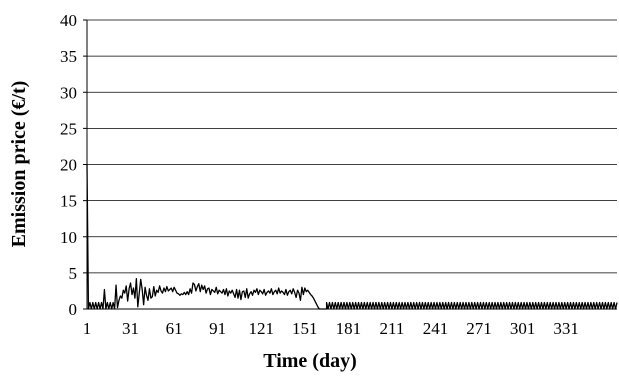 Image resolution: width=619 pixels, height=377 pixels. Describe the element at coordinates (479, 328) in the screenshot. I see `x-tick-label: 271` at that location.